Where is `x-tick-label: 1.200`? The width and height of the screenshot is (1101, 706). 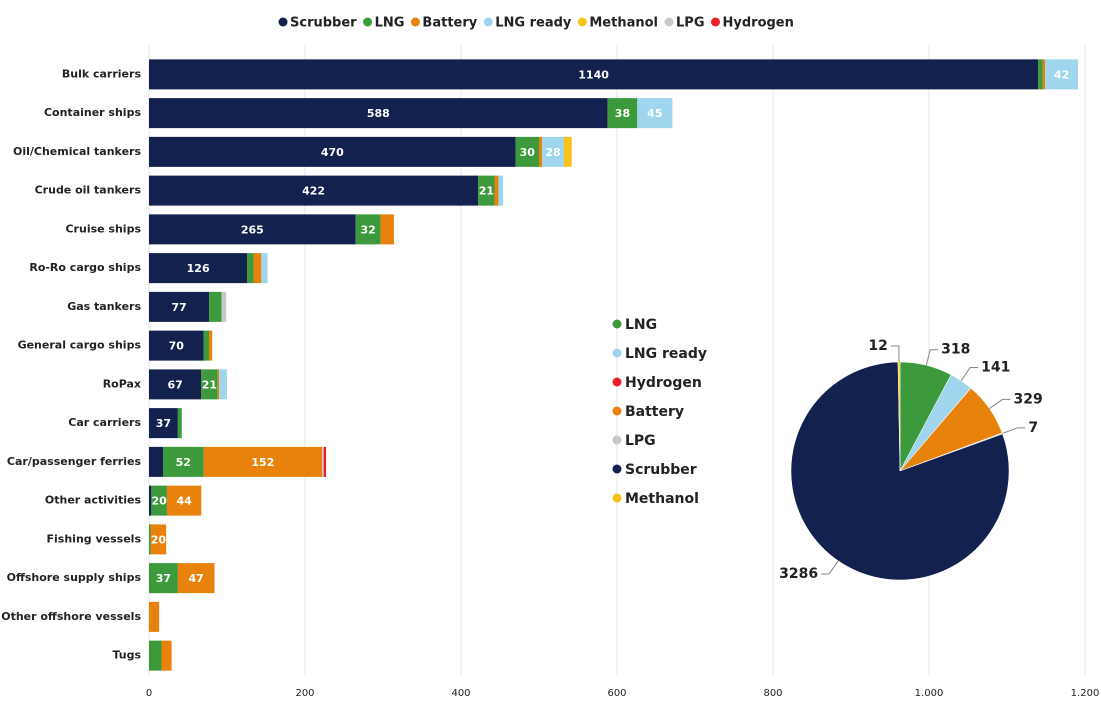 x-tick-label: 1.200 is located at coordinates (1085, 693).